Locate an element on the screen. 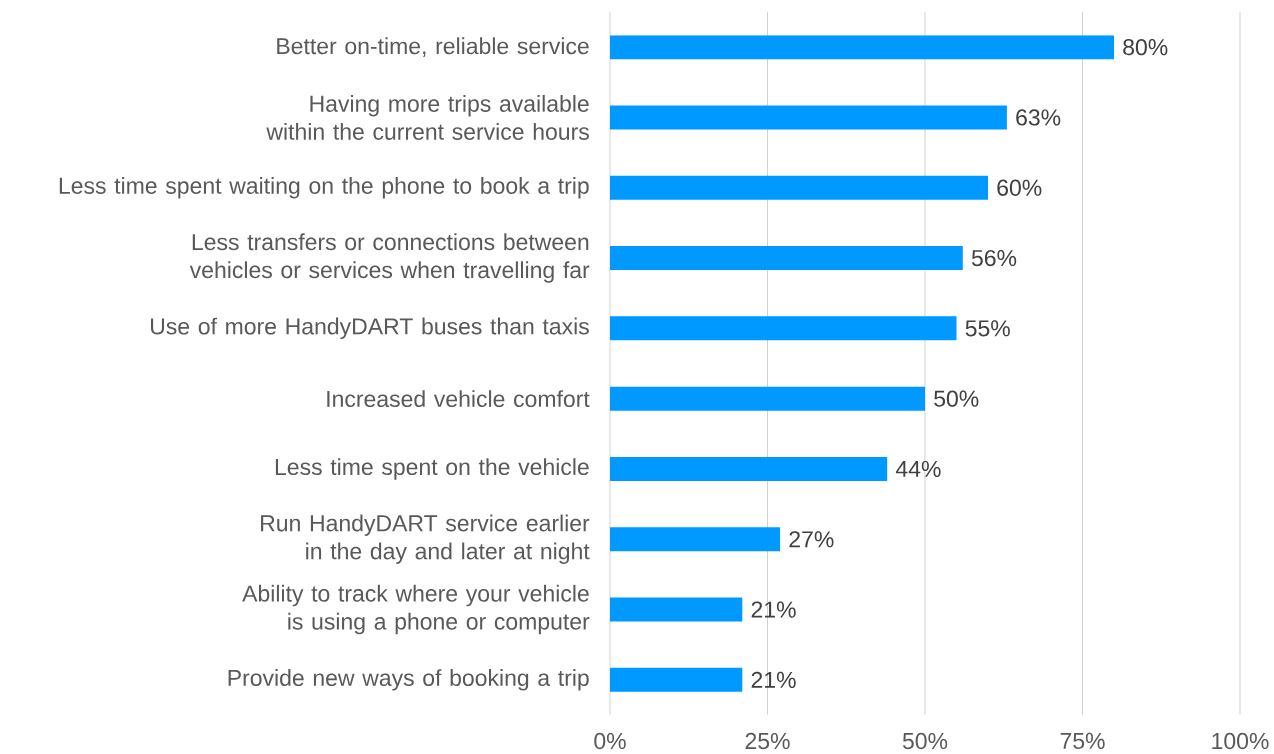 Image resolution: width=1274 pixels, height=754 pixels. data-label: 63% is located at coordinates (1038, 117).